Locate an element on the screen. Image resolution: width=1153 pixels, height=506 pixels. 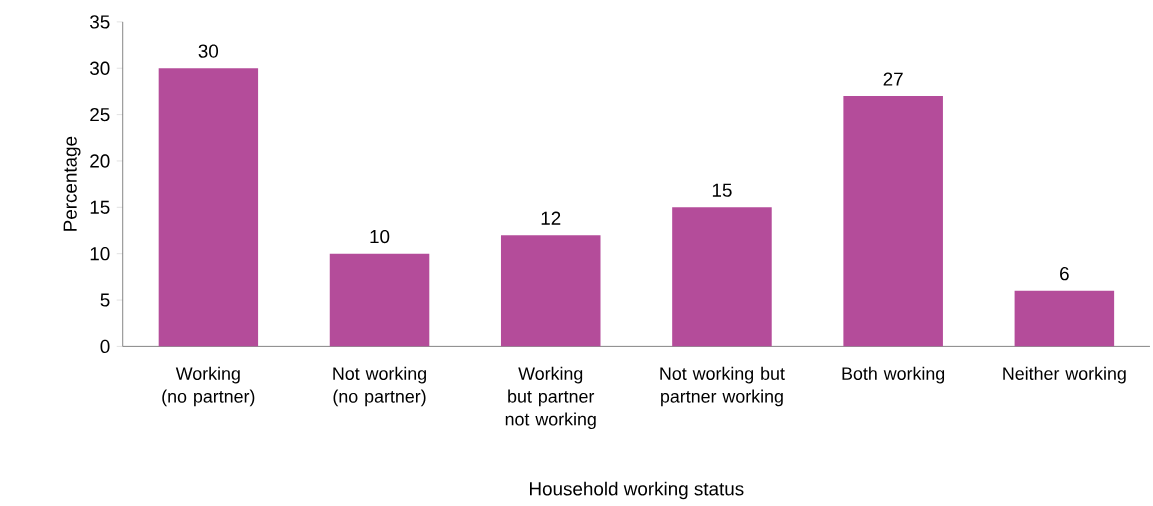
x-tick-label: Working but partner not working is located at coordinates (550, 398).